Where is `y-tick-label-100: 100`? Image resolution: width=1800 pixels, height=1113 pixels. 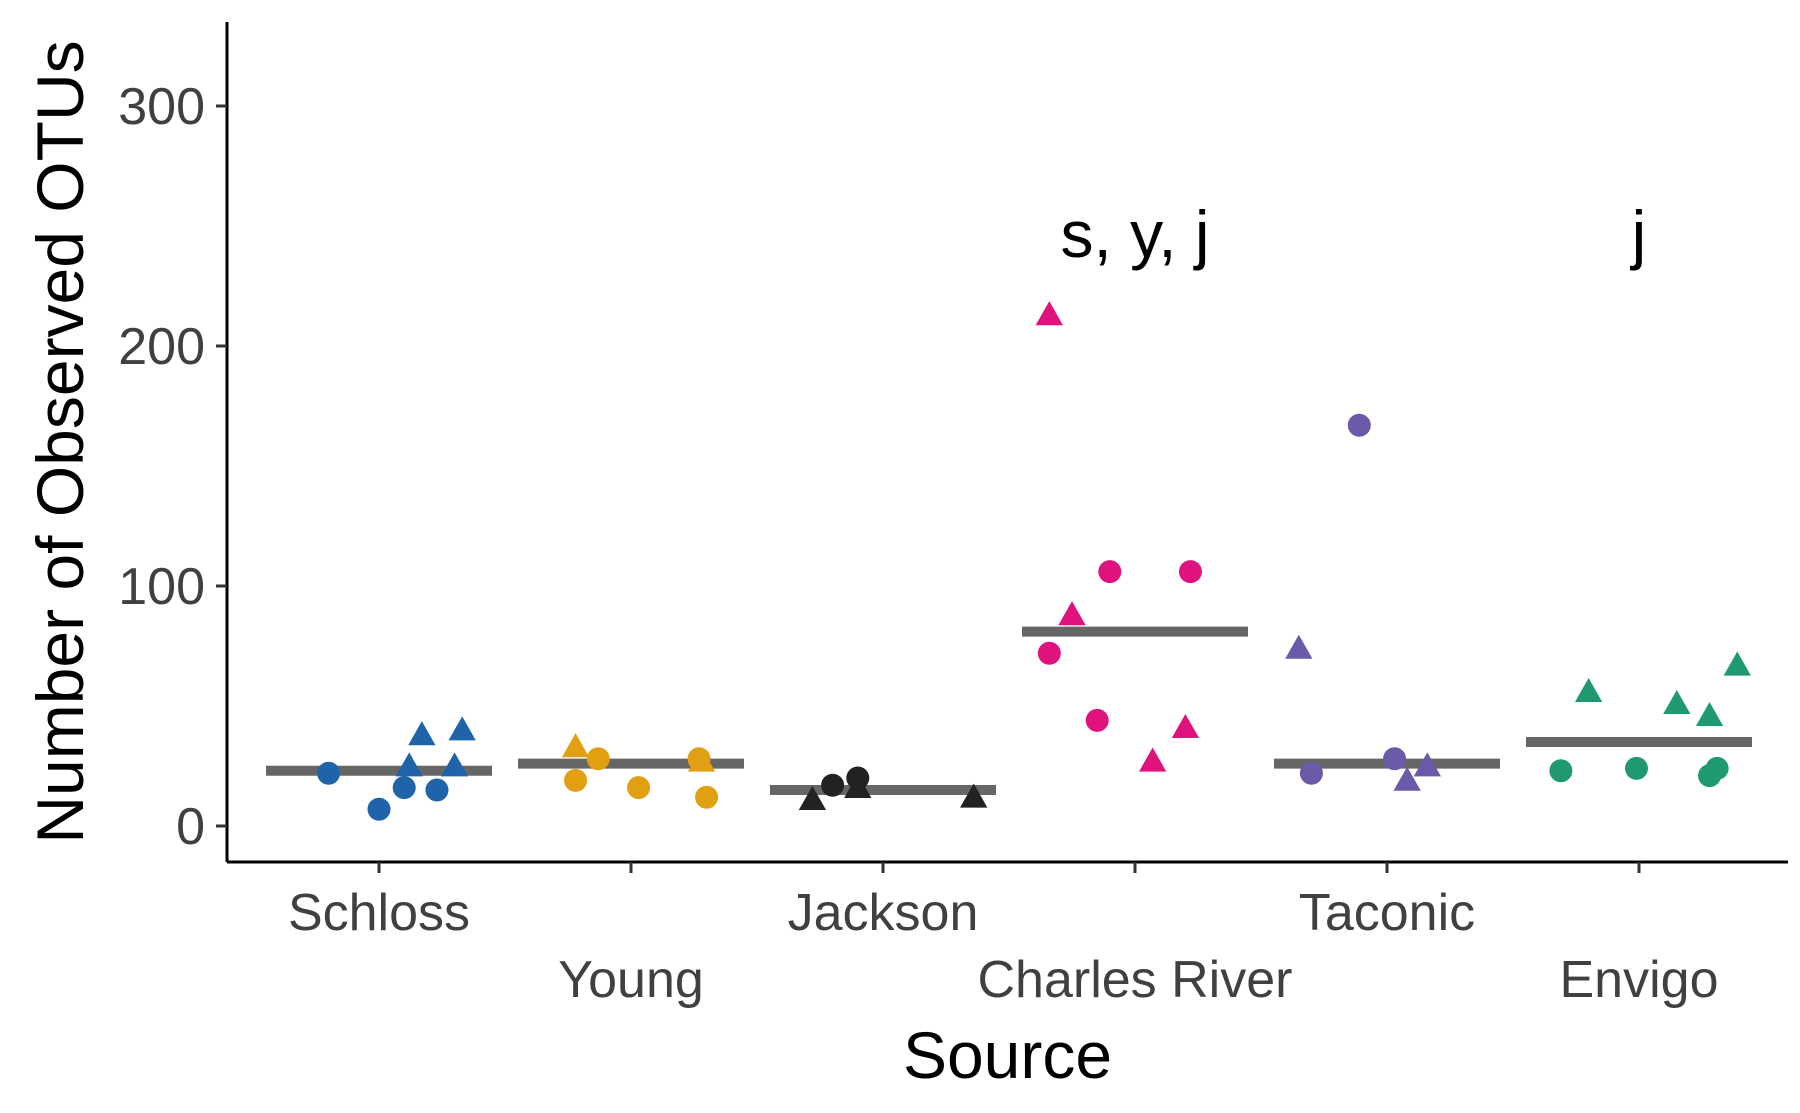
y-tick-label-100: 100 is located at coordinates (161, 587).